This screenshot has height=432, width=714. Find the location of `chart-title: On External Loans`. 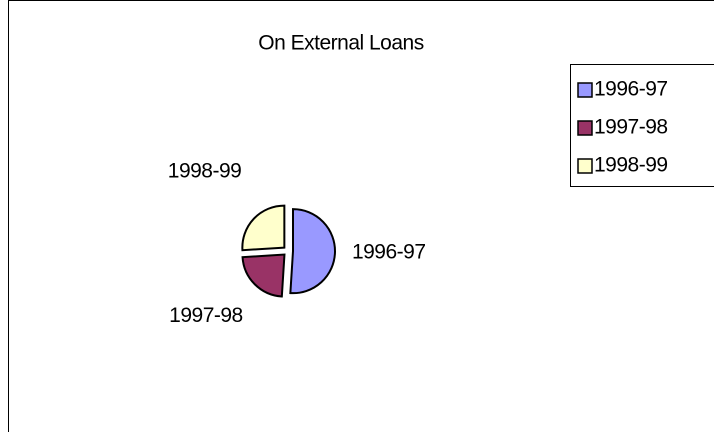

chart-title: On External Loans is located at coordinates (340, 43).